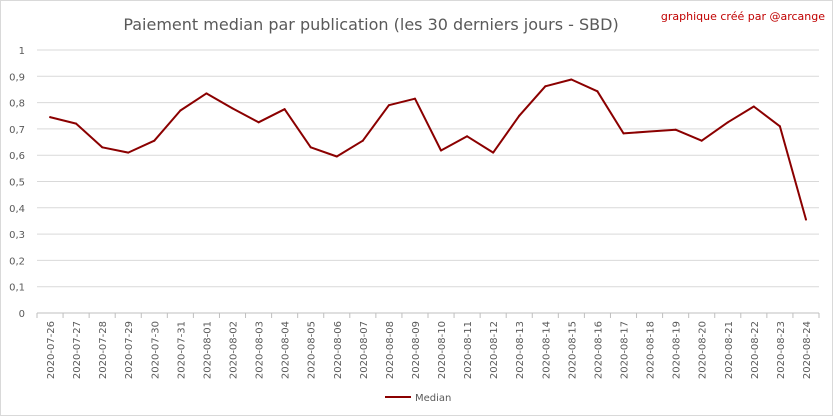 Image resolution: width=833 pixels, height=416 pixels. What do you see at coordinates (743, 16) in the screenshot?
I see `chart-credit: graphique créé par @arcange` at bounding box center [743, 16].